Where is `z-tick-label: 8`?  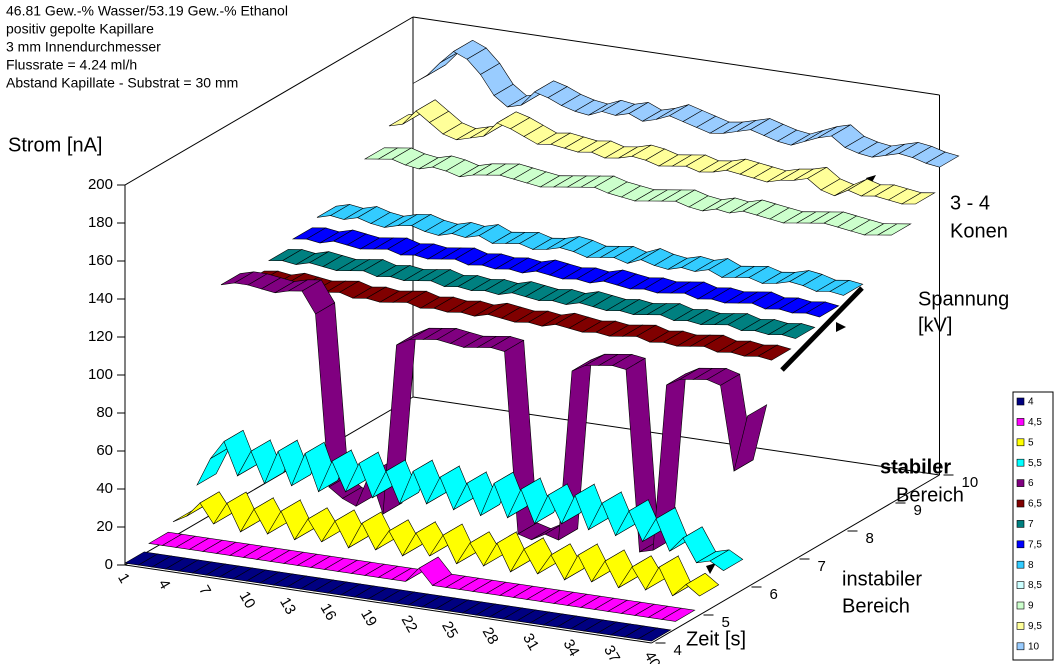 z-tick-label: 8 is located at coordinates (870, 538).